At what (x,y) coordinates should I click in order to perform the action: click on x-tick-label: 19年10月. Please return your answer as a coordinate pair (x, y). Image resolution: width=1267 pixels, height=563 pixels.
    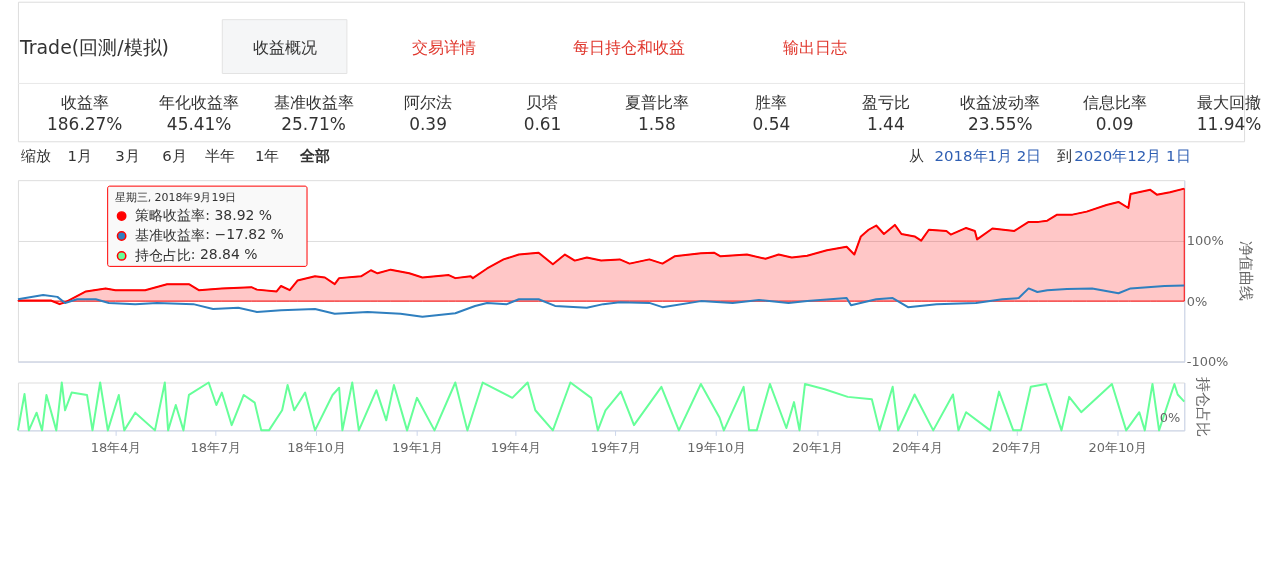
    Looking at the image, I should click on (717, 447).